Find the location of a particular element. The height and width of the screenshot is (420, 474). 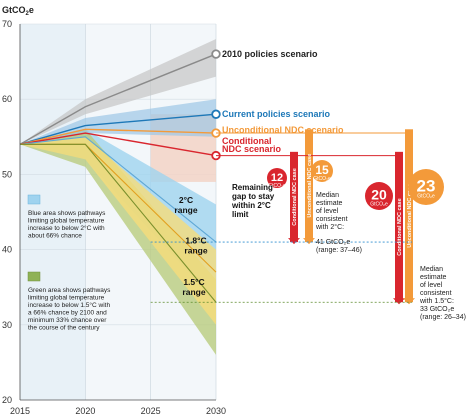

gap-value-number: 15 is located at coordinates (322, 170).